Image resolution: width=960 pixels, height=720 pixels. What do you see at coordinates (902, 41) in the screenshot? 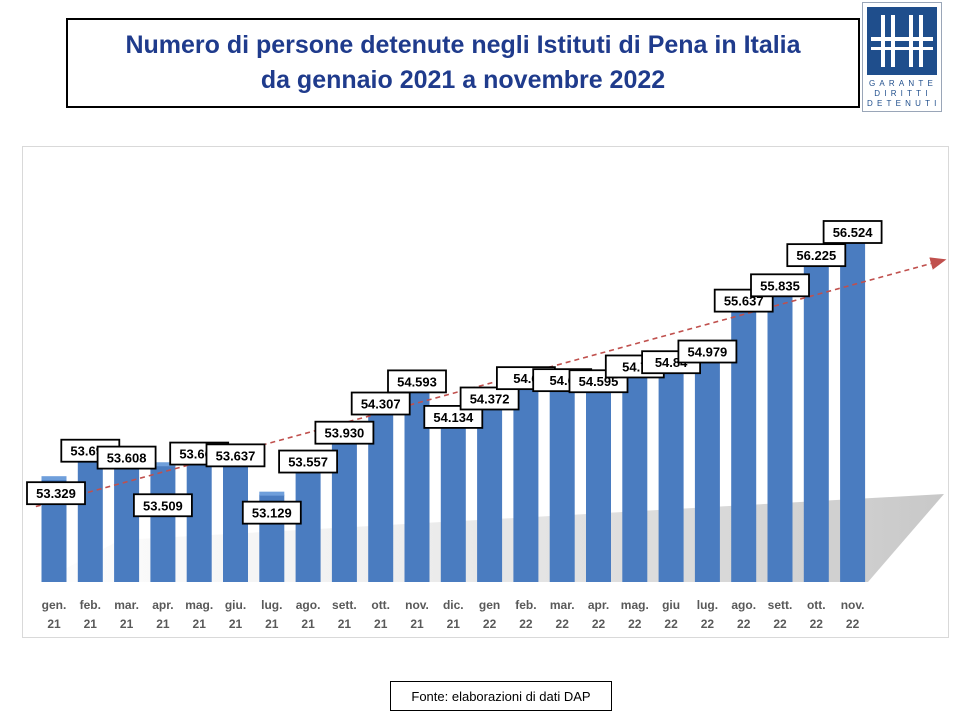
I see `garante-logo-mark` at bounding box center [902, 41].